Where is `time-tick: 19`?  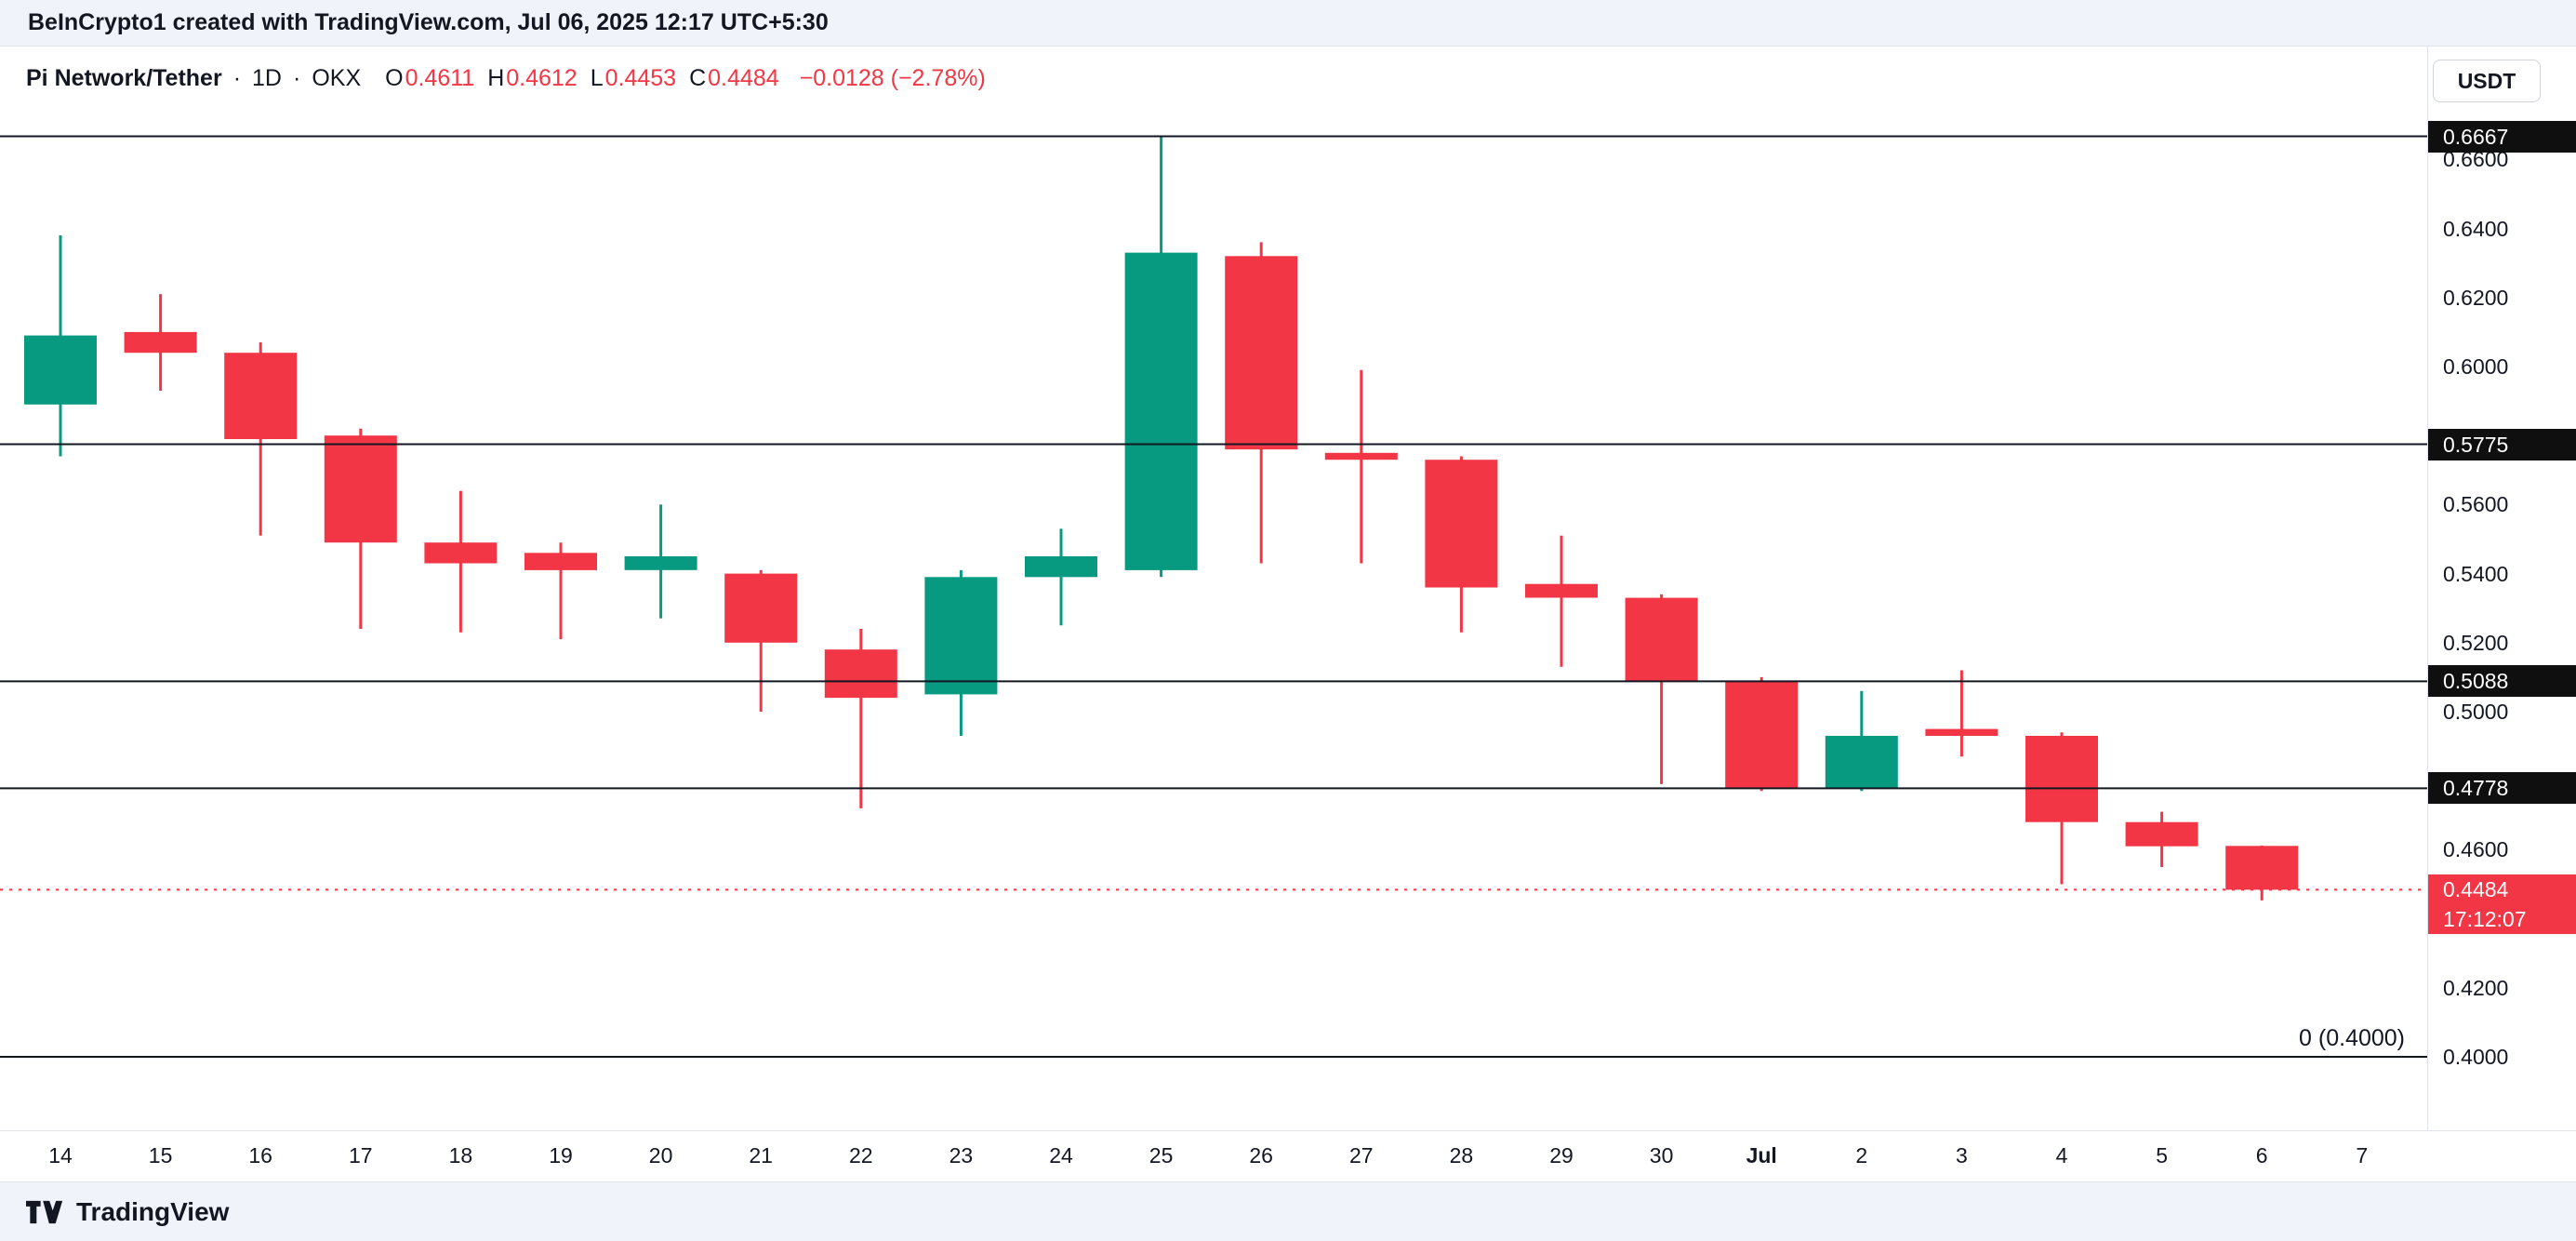 time-tick: 19 is located at coordinates (561, 1155).